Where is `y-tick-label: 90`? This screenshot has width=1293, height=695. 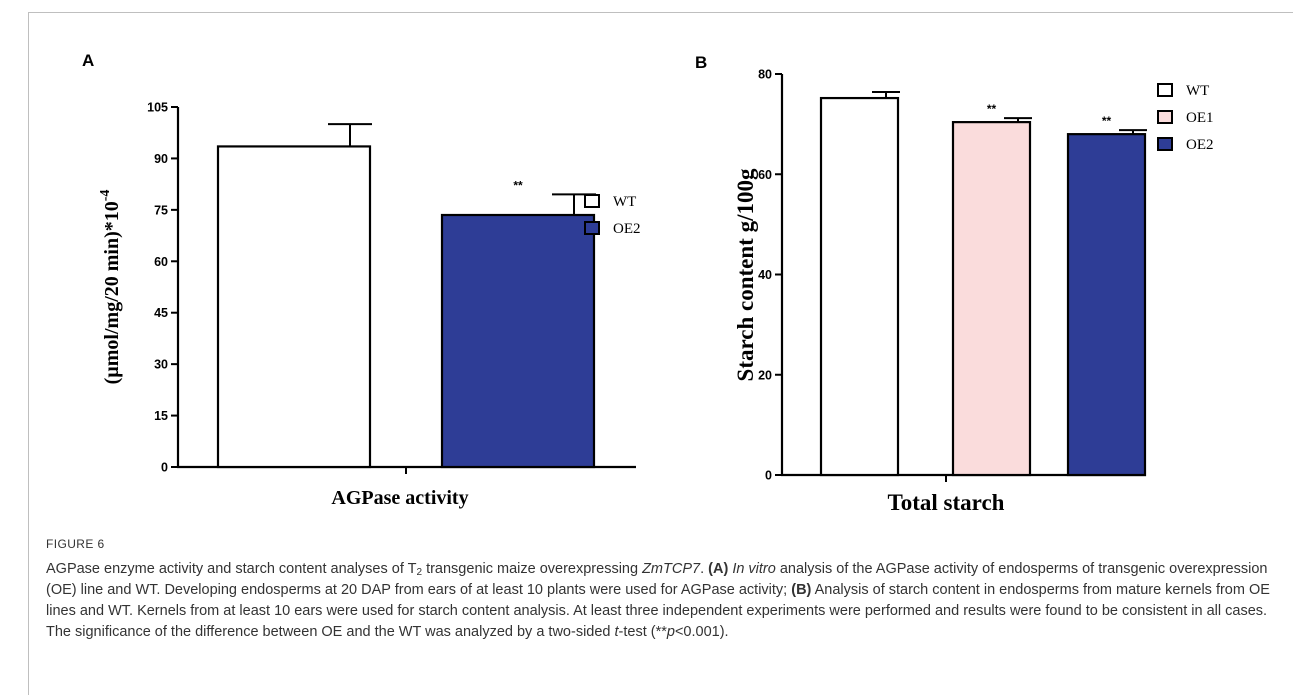
y-tick-label: 90 is located at coordinates (161, 159).